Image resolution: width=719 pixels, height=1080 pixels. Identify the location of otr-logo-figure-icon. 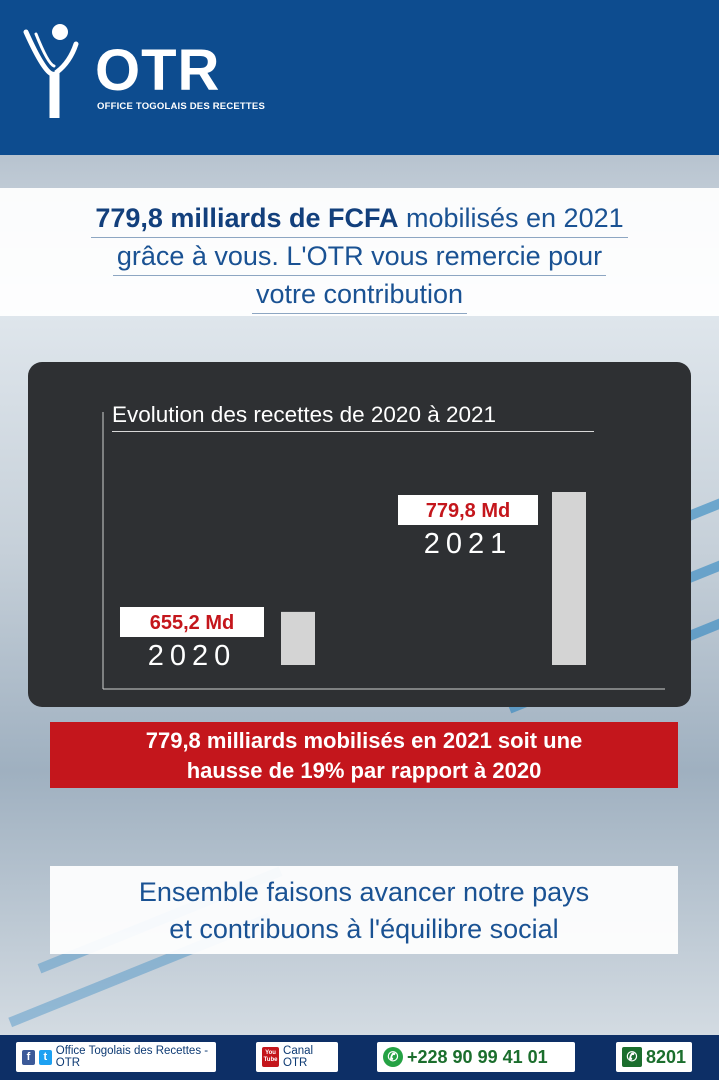
(51, 71).